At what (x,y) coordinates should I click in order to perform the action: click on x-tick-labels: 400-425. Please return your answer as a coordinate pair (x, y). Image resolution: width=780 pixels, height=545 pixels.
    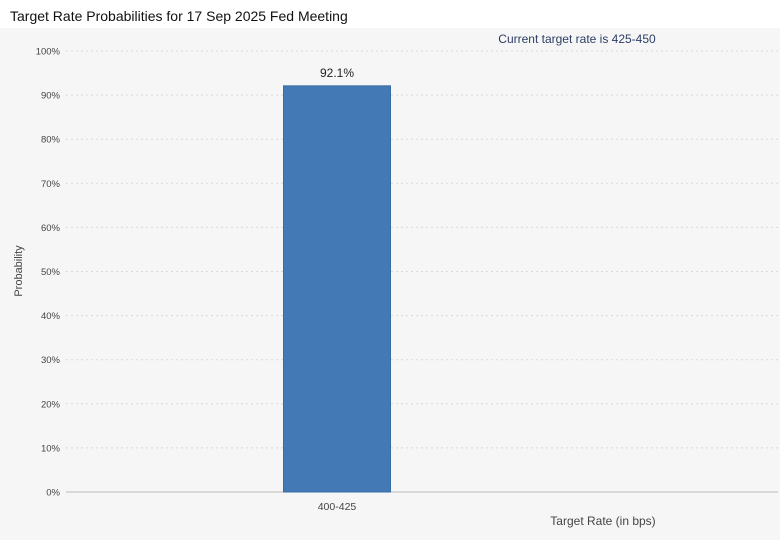
    Looking at the image, I should click on (337, 507).